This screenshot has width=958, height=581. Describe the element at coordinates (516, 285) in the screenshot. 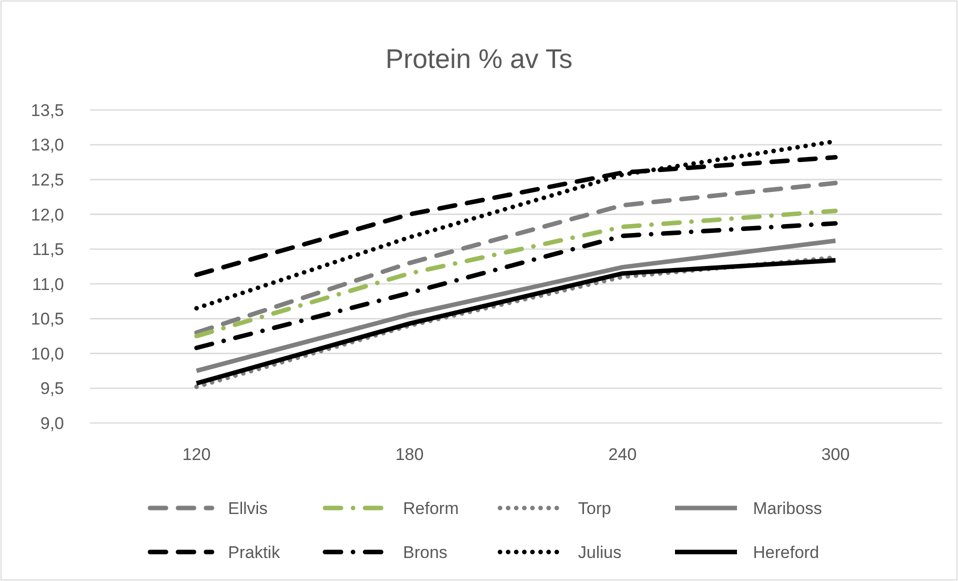

I see `line-series` at that location.